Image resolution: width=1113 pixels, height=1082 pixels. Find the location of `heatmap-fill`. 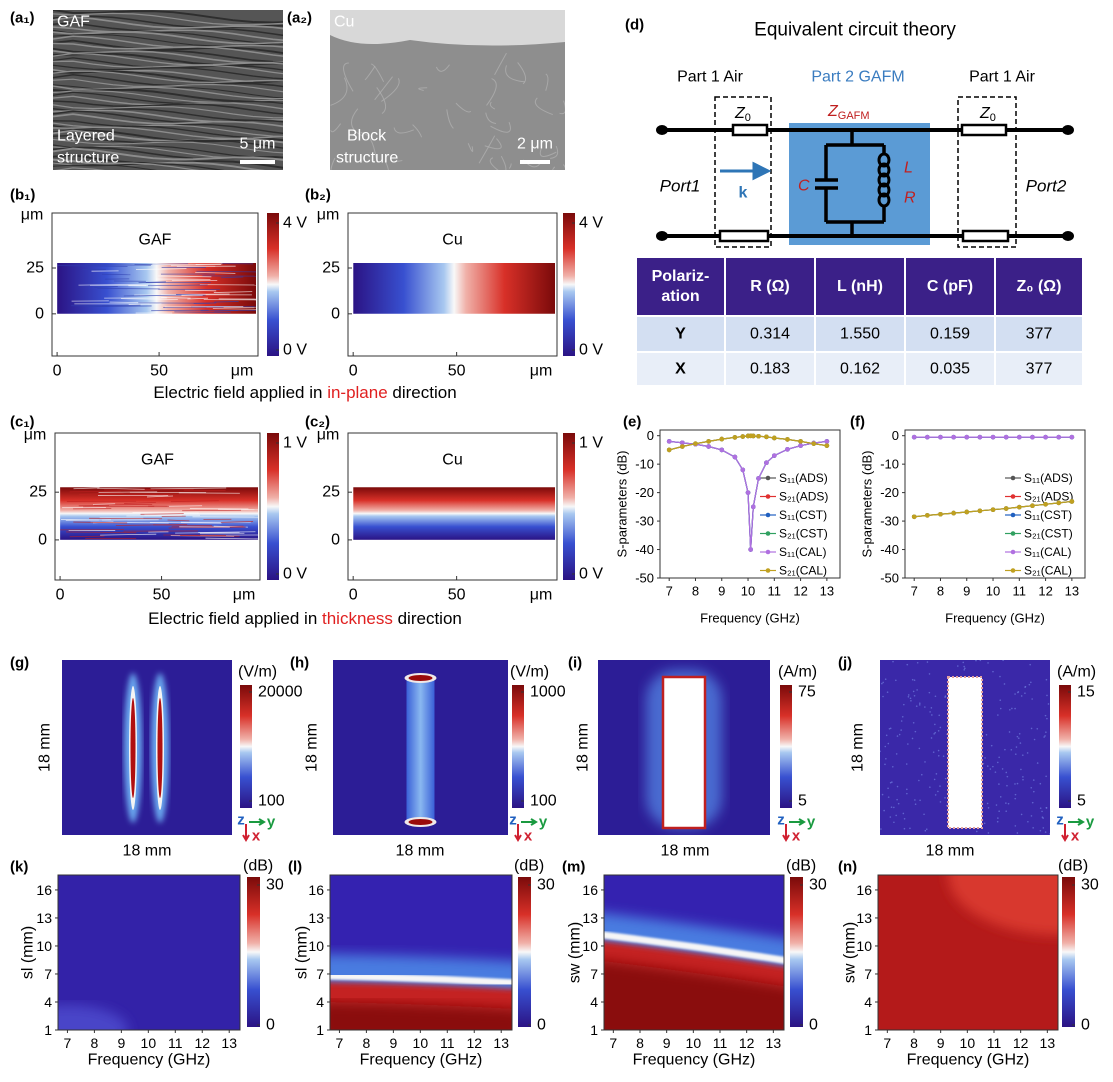

heatmap-fill is located at coordinates (93, 1017).